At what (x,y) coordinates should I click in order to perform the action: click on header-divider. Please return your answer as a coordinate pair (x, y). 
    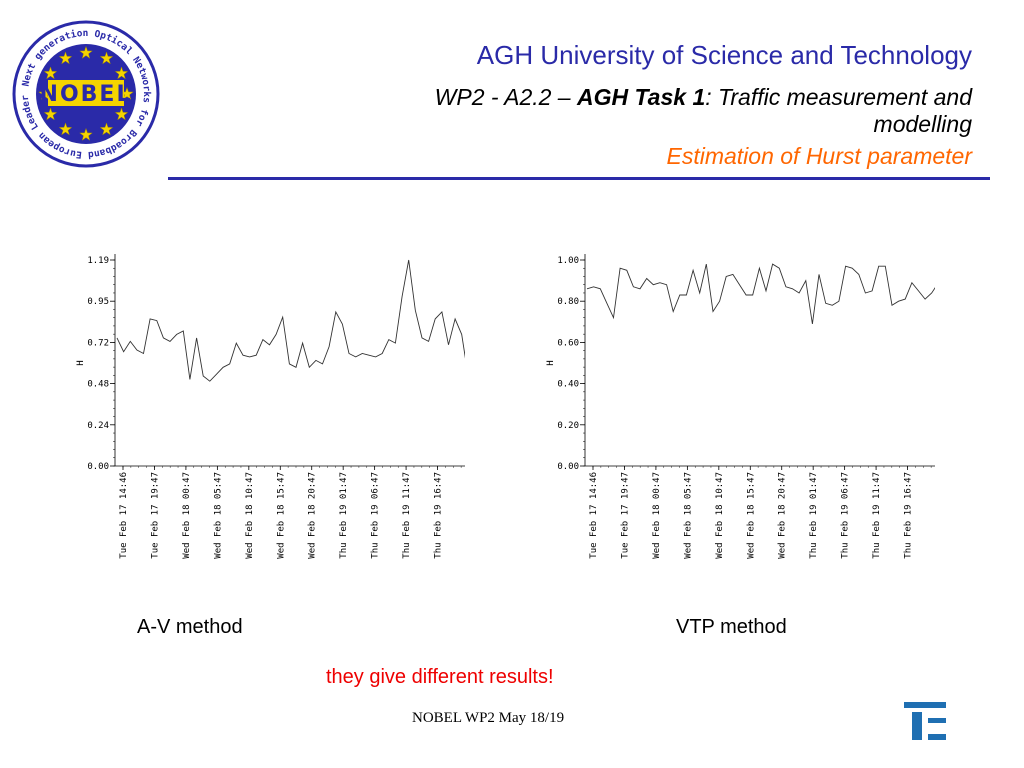
    Looking at the image, I should click on (579, 178).